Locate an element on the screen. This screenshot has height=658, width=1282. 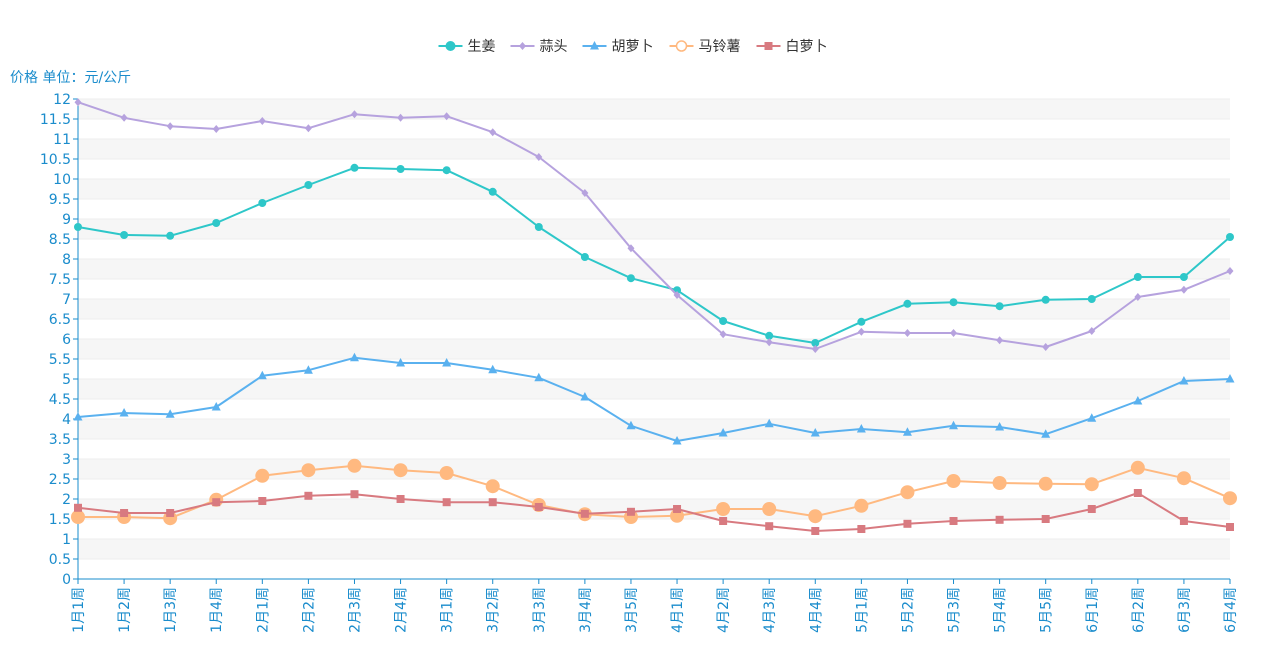
legend: 生姜 蒜头 胡萝卜 马铃薯 白萝卜 is located at coordinates (633, 47).